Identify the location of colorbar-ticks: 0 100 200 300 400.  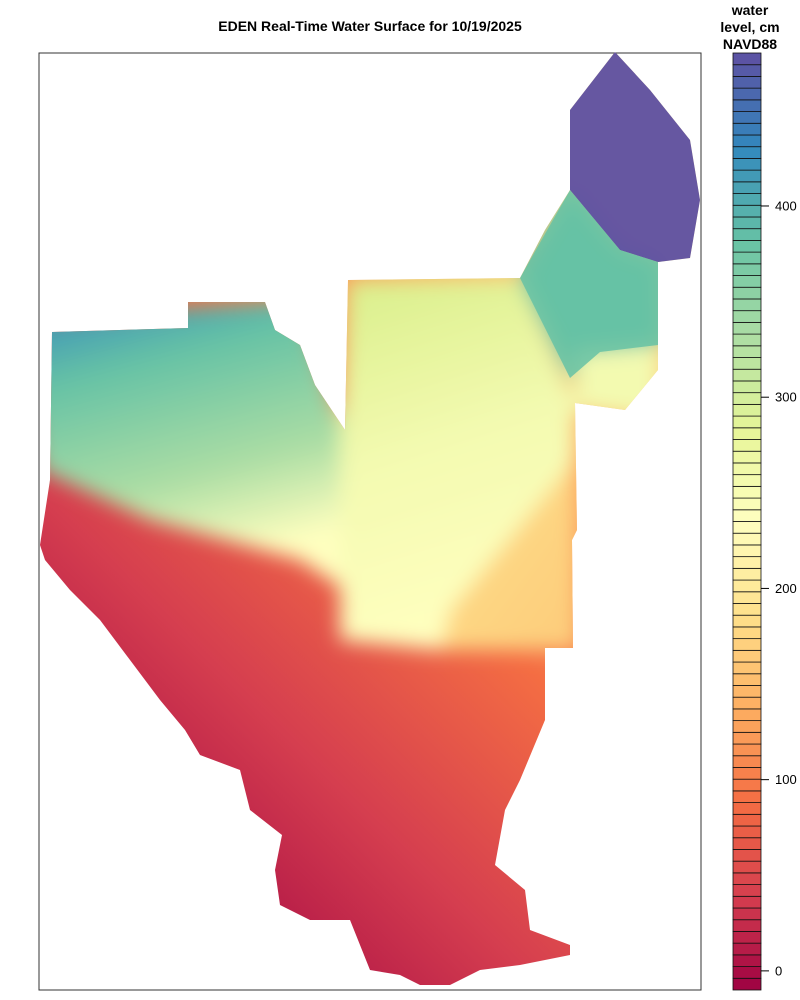
(779, 588).